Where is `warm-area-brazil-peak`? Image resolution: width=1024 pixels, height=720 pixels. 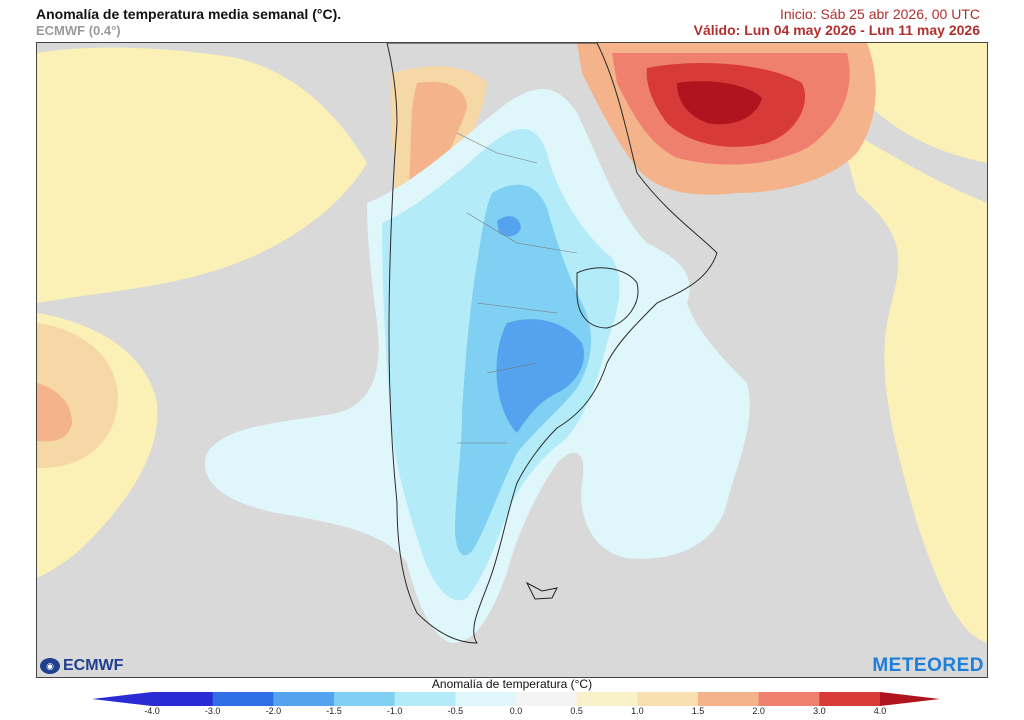 warm-area-brazil-peak is located at coordinates (719, 103).